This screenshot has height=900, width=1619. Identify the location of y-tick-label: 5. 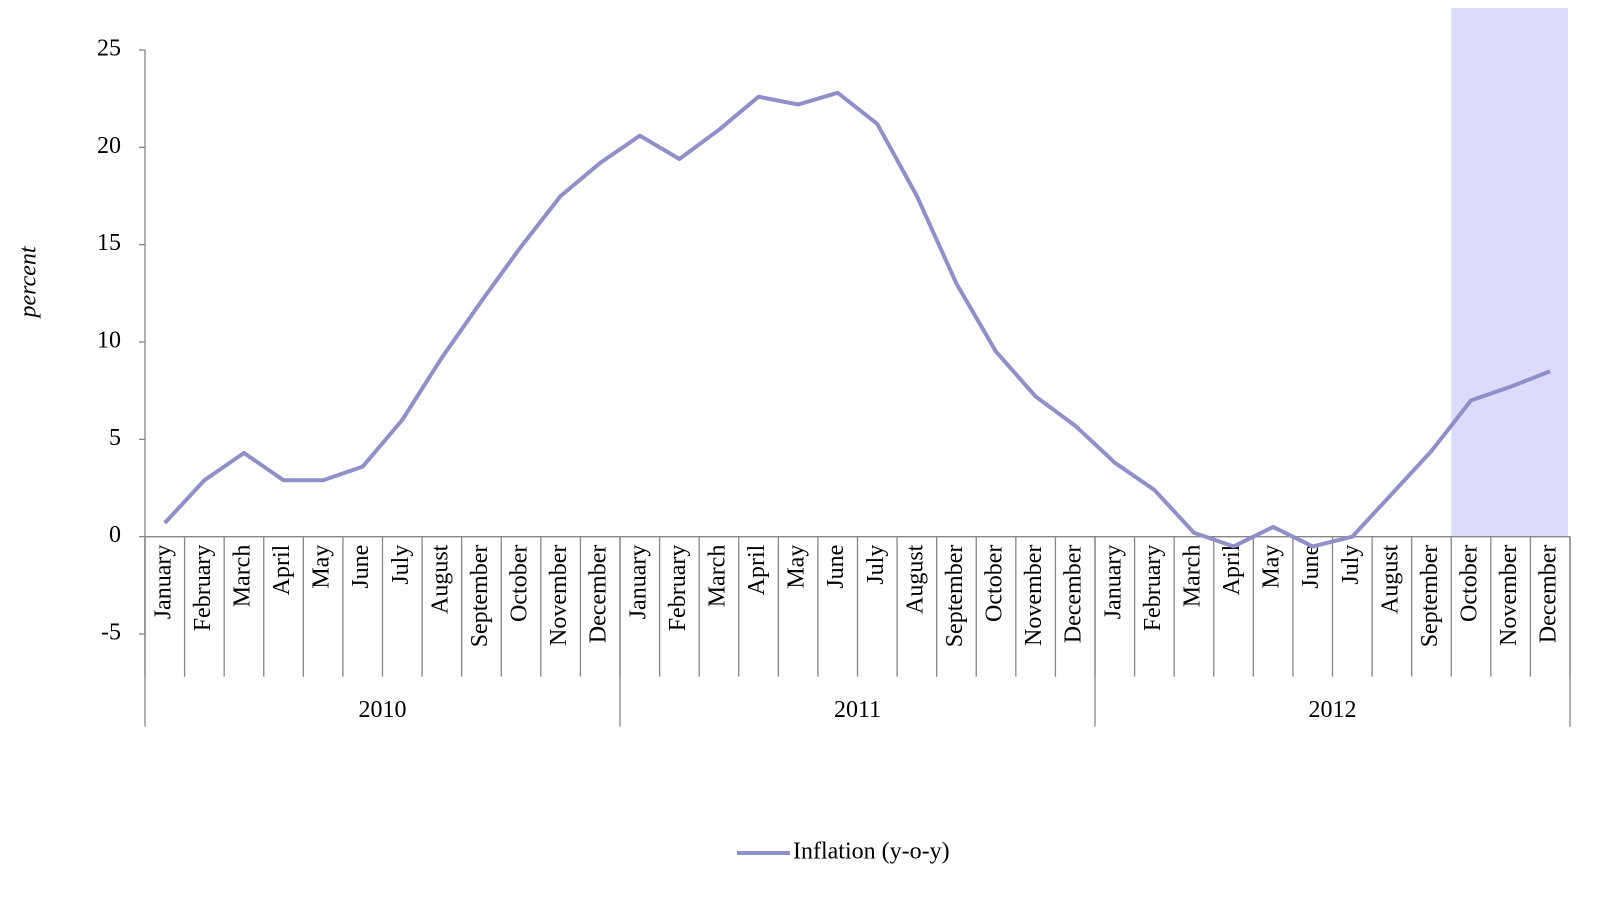
(115, 438).